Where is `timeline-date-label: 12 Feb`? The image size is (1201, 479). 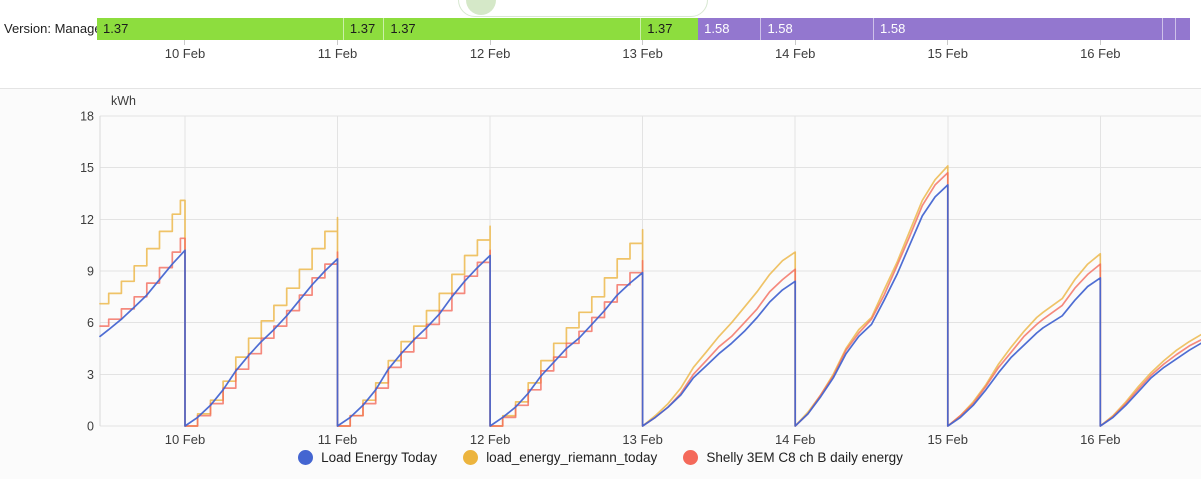 timeline-date-label: 12 Feb is located at coordinates (490, 53).